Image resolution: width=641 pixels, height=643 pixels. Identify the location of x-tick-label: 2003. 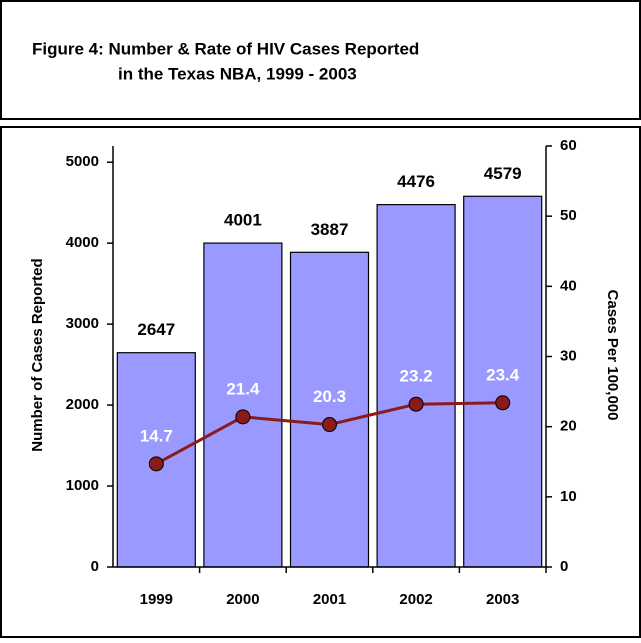
(502, 599).